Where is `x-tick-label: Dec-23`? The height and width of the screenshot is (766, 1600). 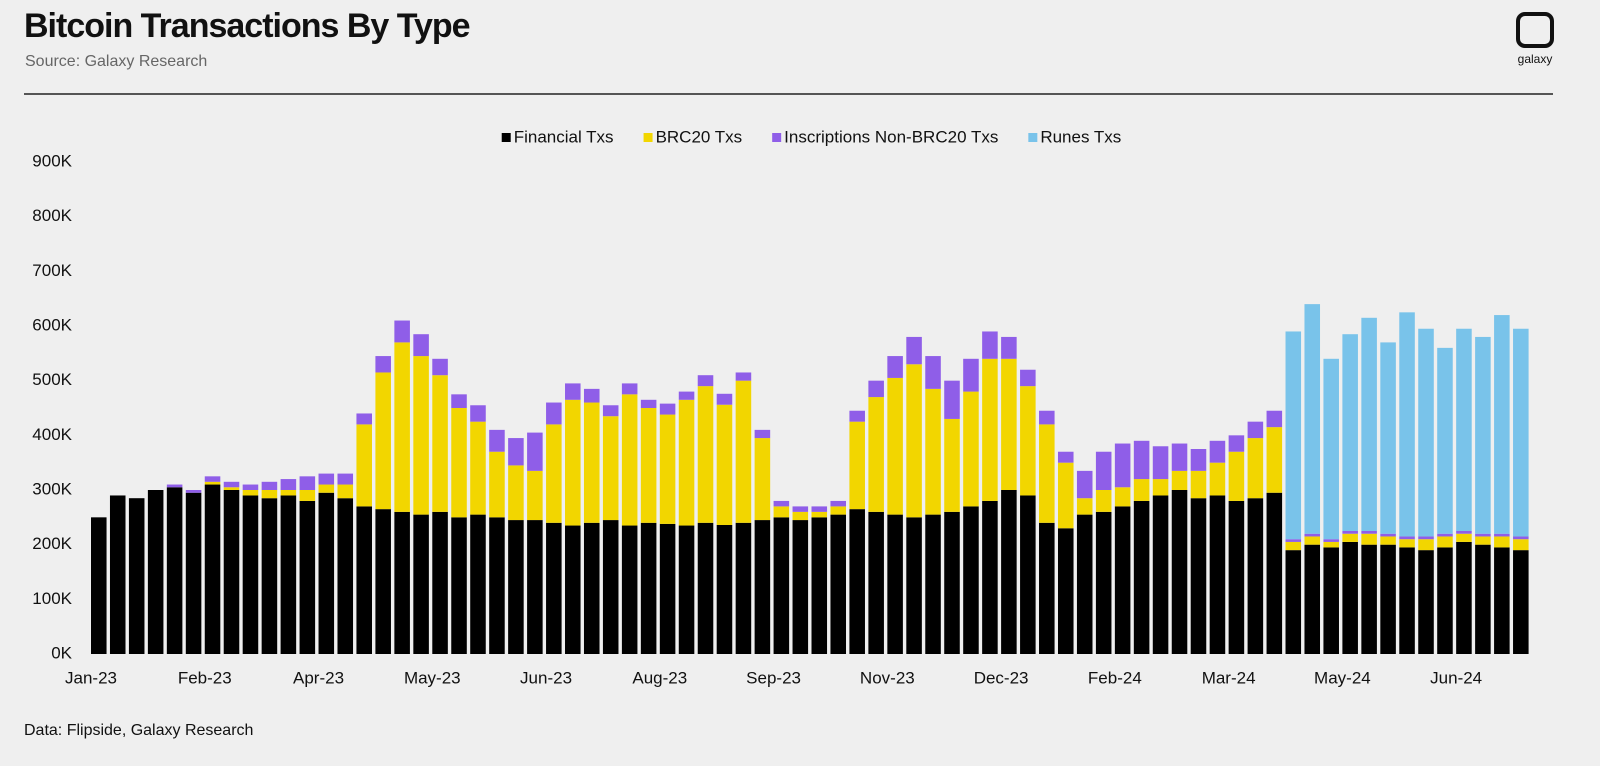
x-tick-label: Dec-23 is located at coordinates (1001, 677).